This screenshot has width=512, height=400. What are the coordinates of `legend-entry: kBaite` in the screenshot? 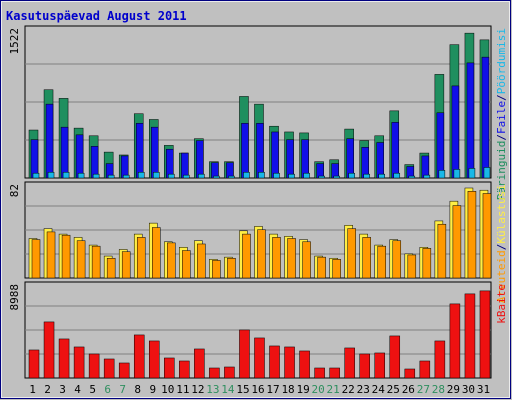 It's located at (501, 304).